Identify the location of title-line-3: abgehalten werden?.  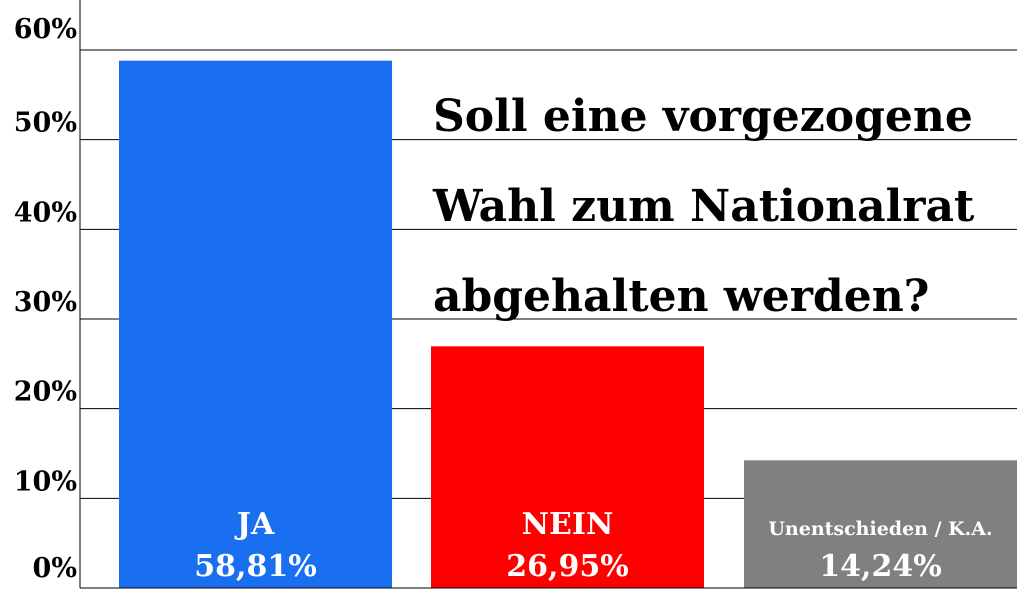
(681, 296).